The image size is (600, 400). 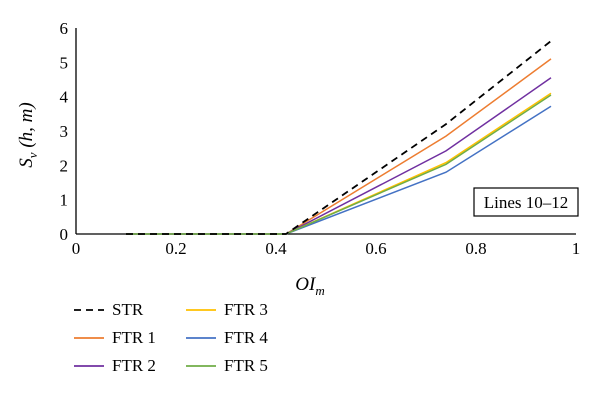 I want to click on legend-label: STR, so click(x=128, y=309).